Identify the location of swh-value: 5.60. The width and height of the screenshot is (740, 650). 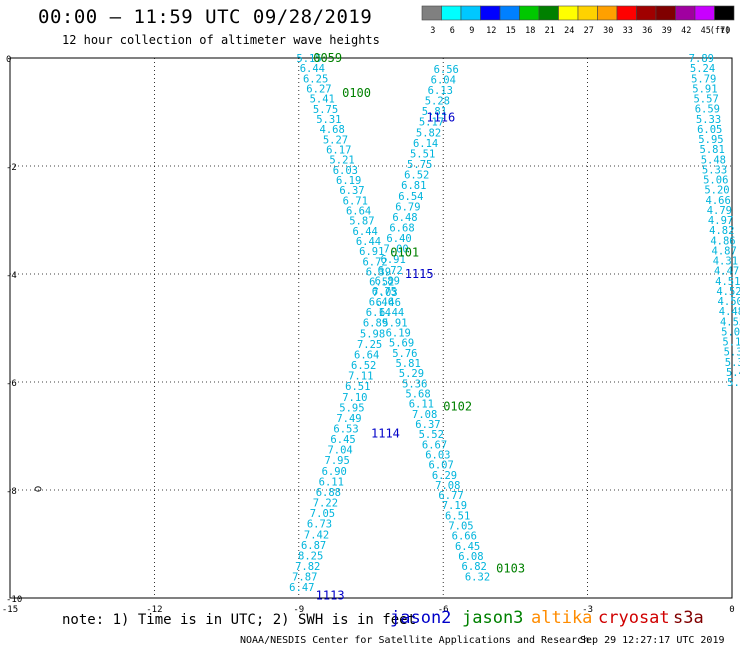
(733, 383).